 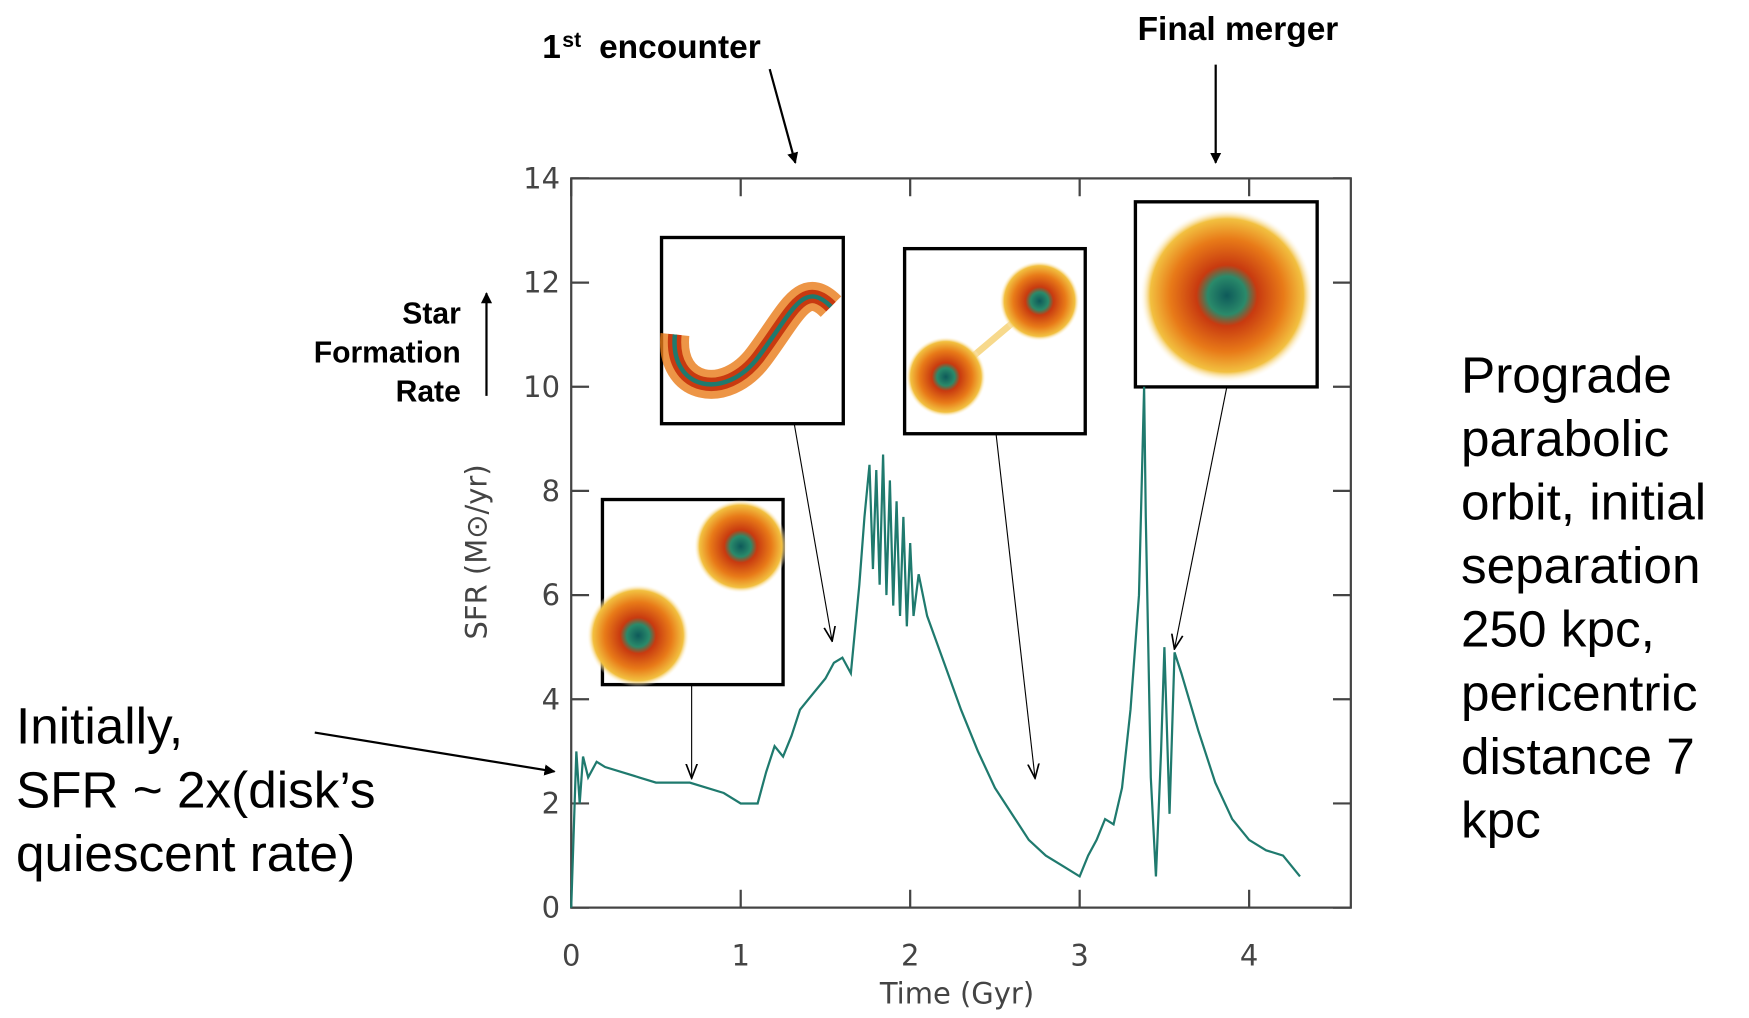 What do you see at coordinates (387, 352) in the screenshot?
I see `sfr-arrow-label: Formation` at bounding box center [387, 352].